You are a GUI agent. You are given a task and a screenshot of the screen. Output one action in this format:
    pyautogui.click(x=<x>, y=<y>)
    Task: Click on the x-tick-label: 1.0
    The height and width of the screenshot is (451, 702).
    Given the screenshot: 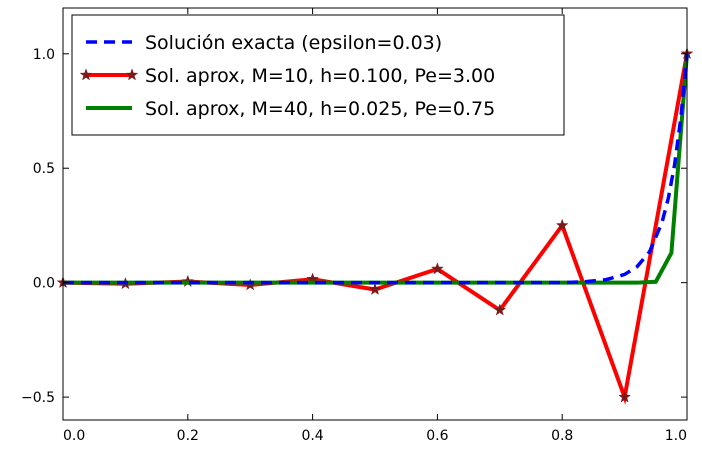 What is the action you would take?
    pyautogui.click(x=676, y=436)
    